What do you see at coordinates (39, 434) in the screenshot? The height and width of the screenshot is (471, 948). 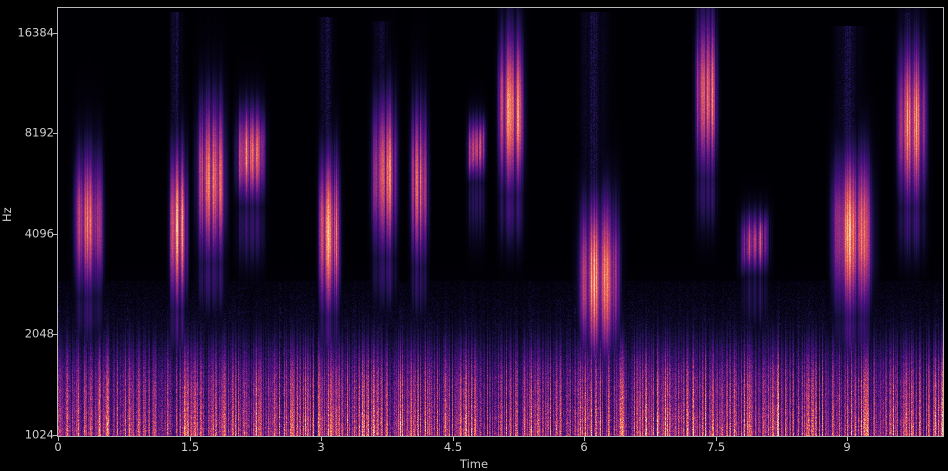 I see `ytick-label-1024: 1024` at bounding box center [39, 434].